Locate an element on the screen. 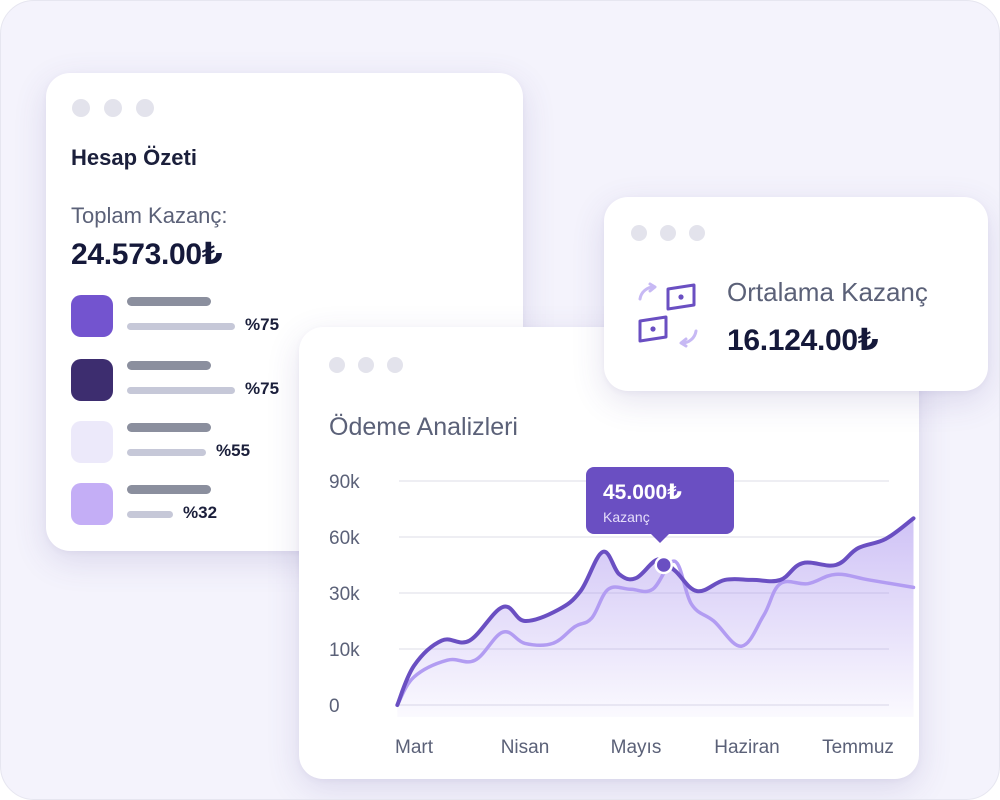  chart-title: Ödeme Analizleri is located at coordinates (423, 427).